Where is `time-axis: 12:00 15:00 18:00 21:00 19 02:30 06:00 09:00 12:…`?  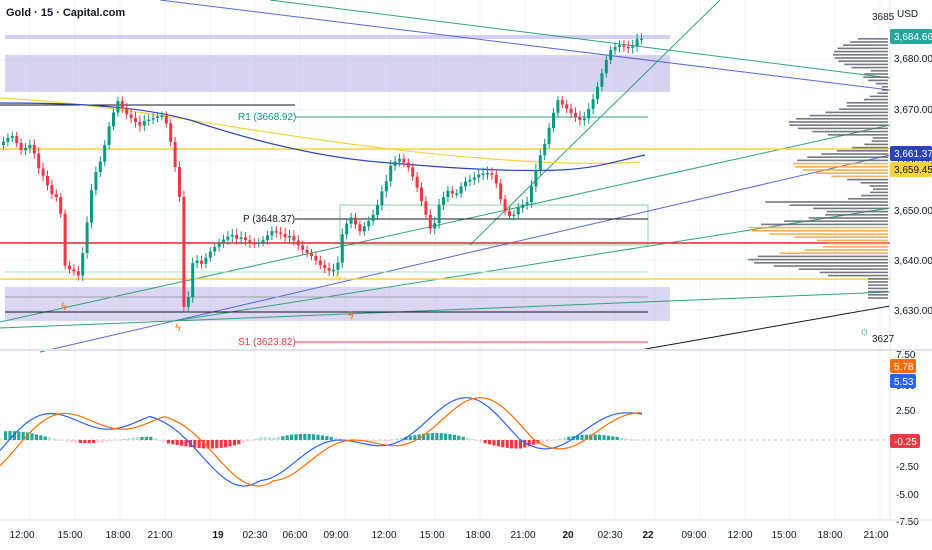
time-axis: 12:00 15:00 18:00 21:00 19 02:30 06:00 09:00 12:… is located at coordinates (448, 535).